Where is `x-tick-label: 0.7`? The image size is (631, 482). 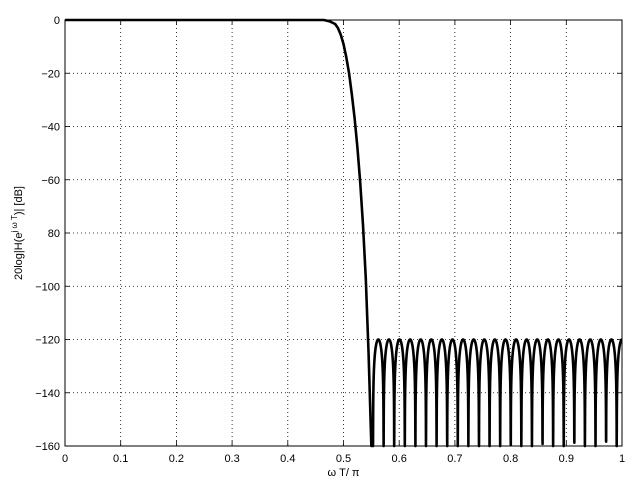
x-tick-label: 0.7 is located at coordinates (454, 459).